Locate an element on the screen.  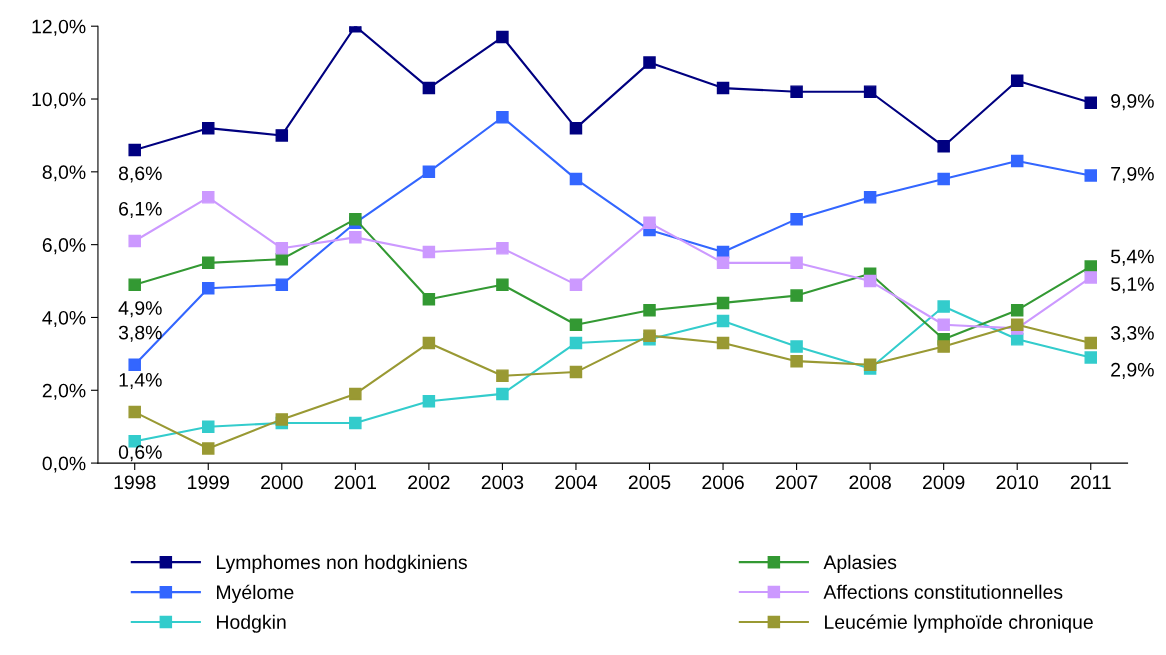
annotation: 7,9% is located at coordinates (1132, 174).